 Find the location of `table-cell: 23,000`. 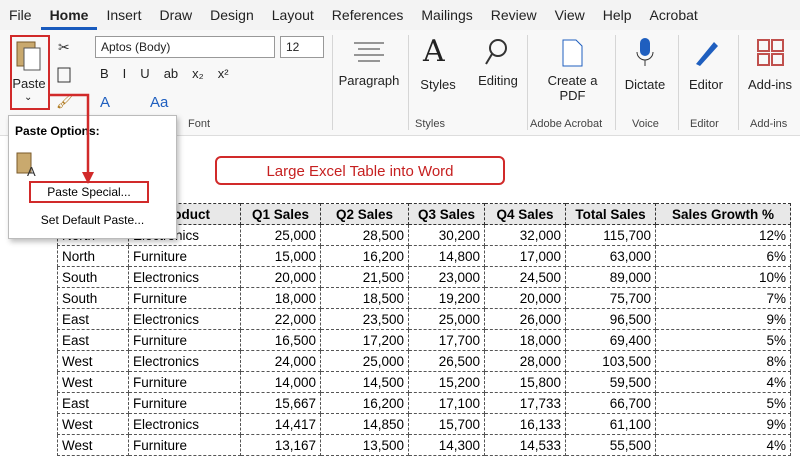

table-cell: 23,000 is located at coordinates (446, 277).